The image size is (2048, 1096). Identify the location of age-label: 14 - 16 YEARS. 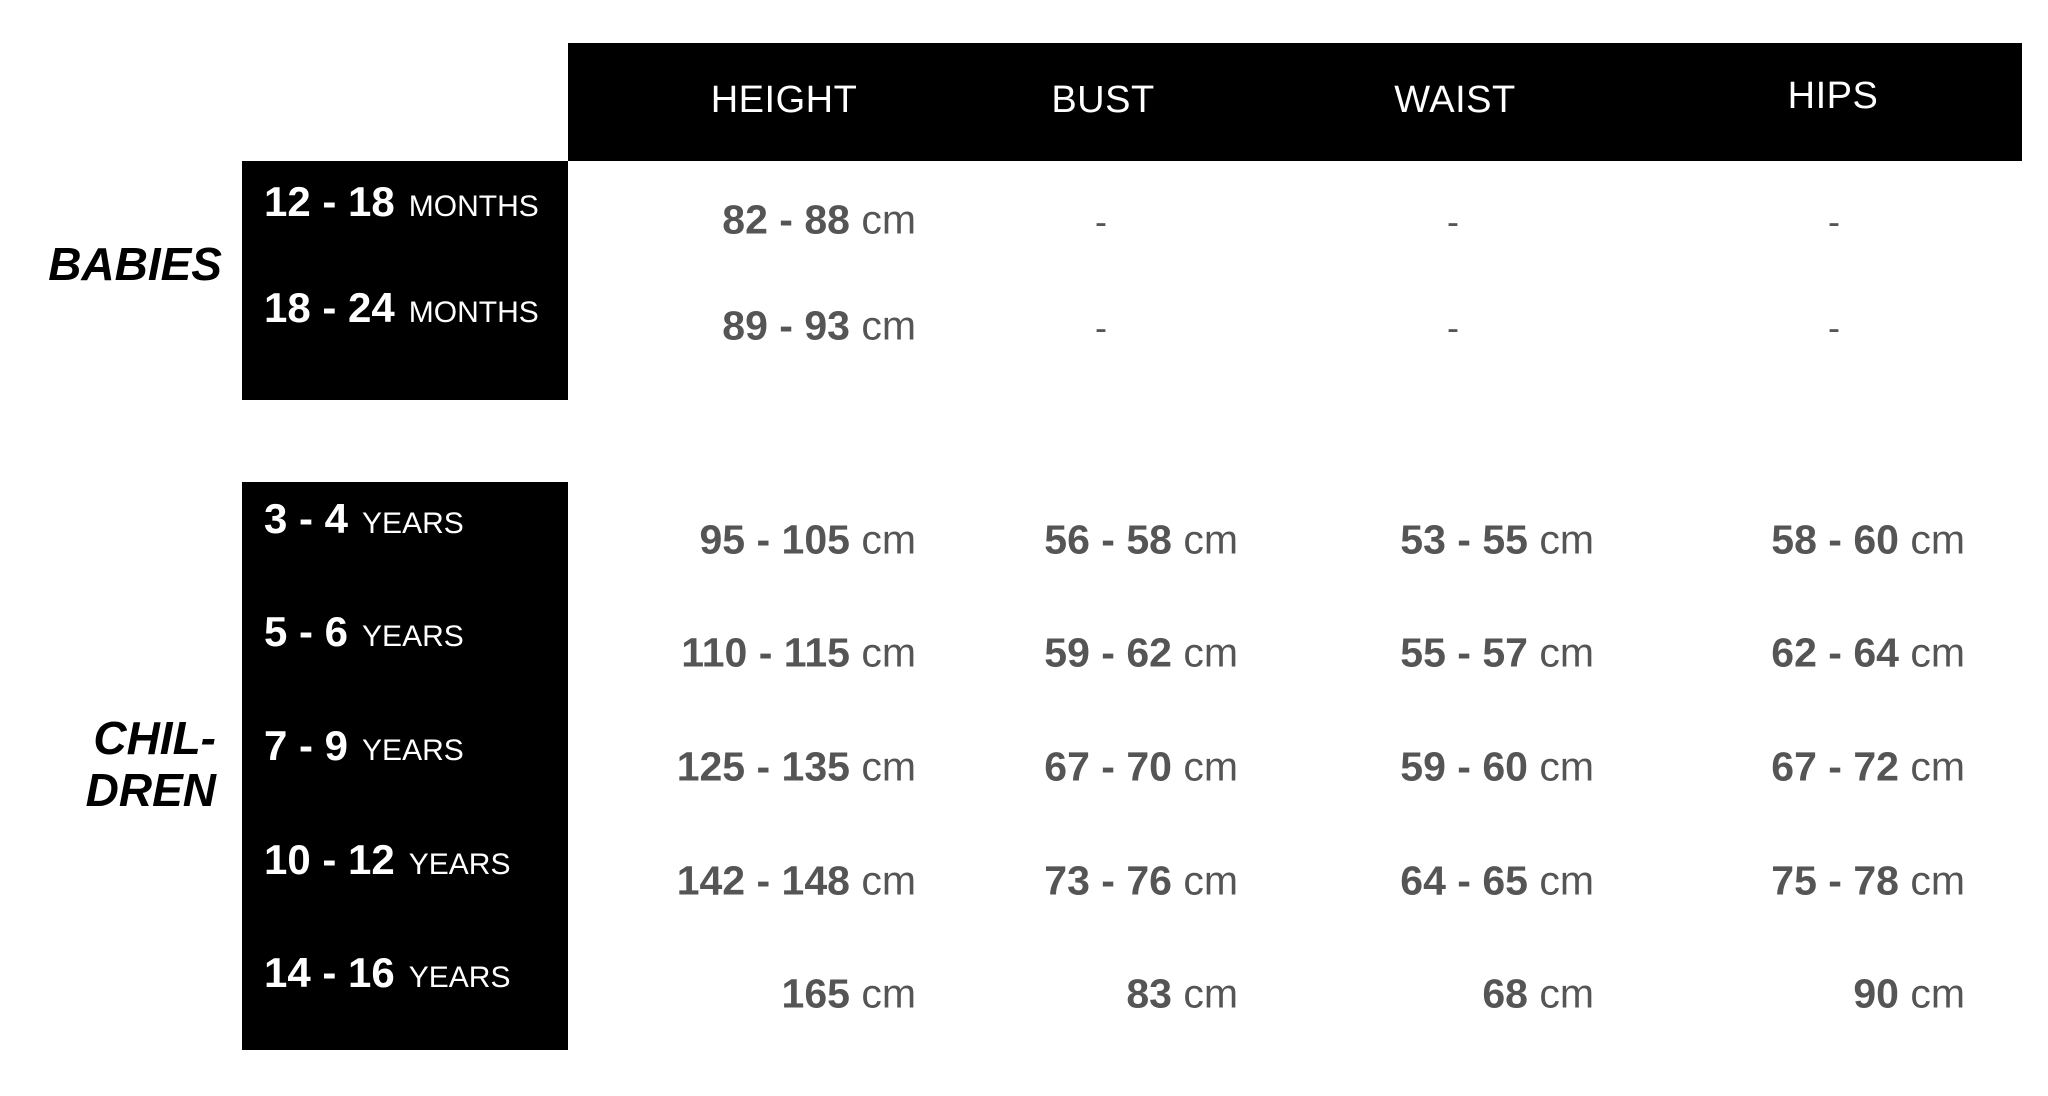
(387, 973).